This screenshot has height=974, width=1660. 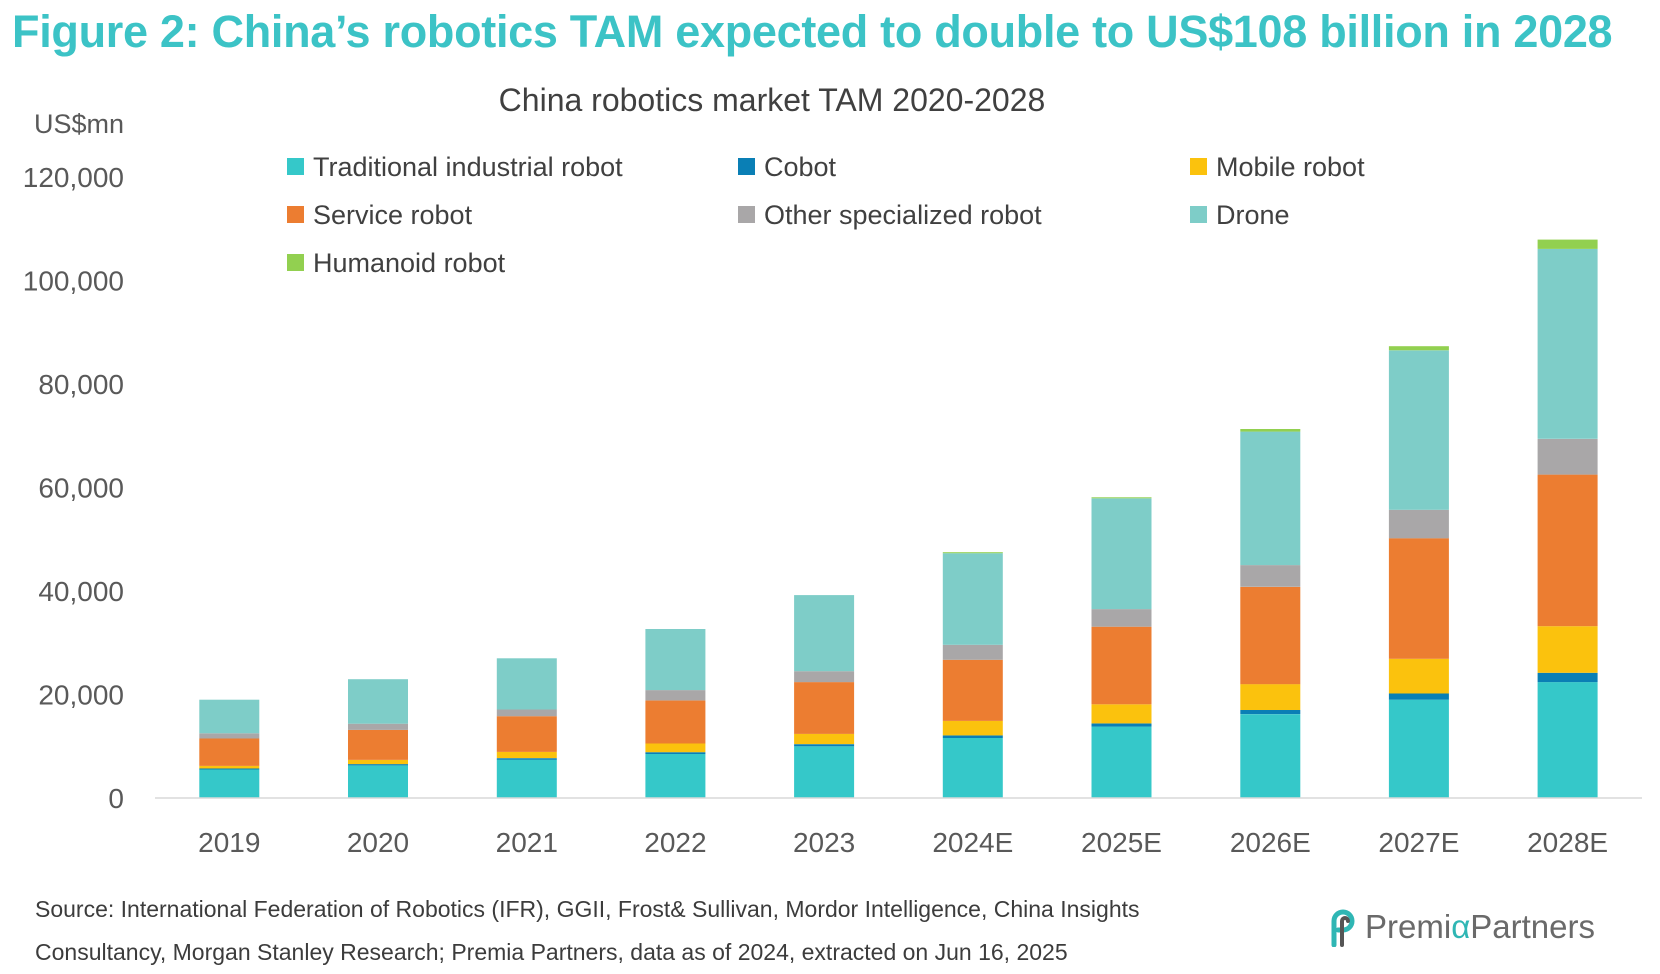 What do you see at coordinates (675, 842) in the screenshot?
I see `x-tick-label: 2022` at bounding box center [675, 842].